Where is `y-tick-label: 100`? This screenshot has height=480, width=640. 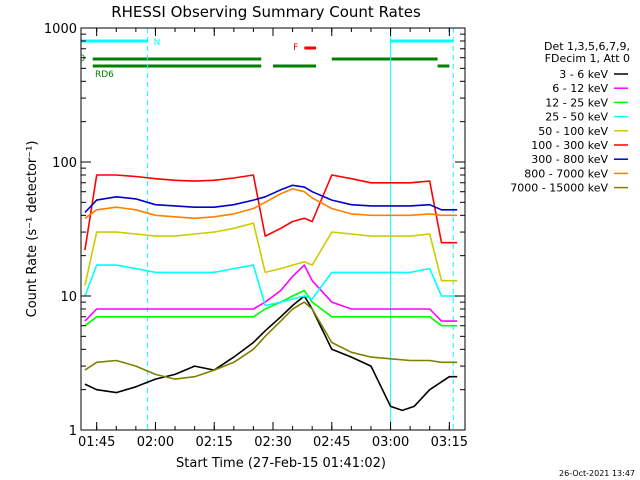
y-tick-label: 100 is located at coordinates (64, 163).